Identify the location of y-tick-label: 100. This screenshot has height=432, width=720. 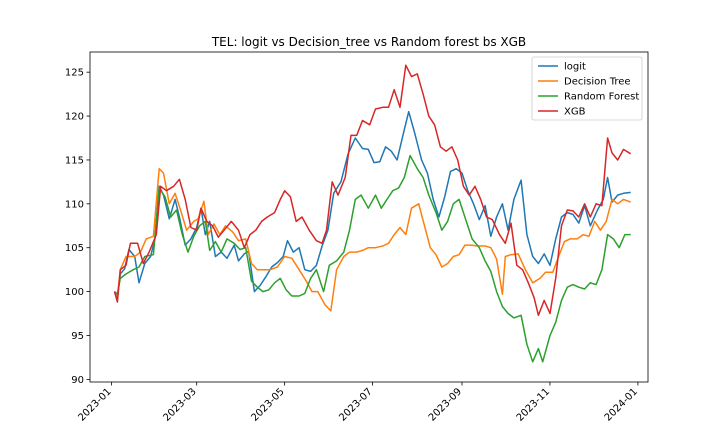
(74, 292).